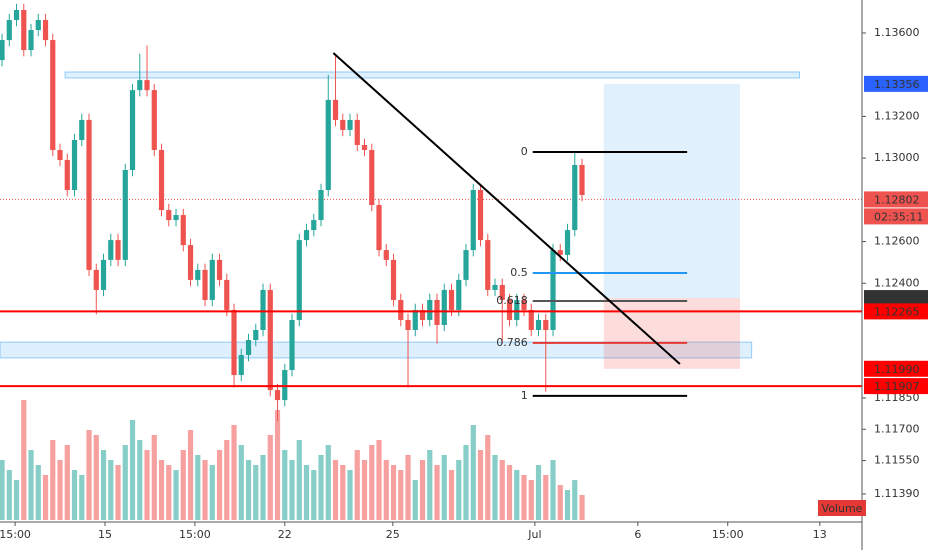  I want to click on countdown-bg, so click(896, 216).